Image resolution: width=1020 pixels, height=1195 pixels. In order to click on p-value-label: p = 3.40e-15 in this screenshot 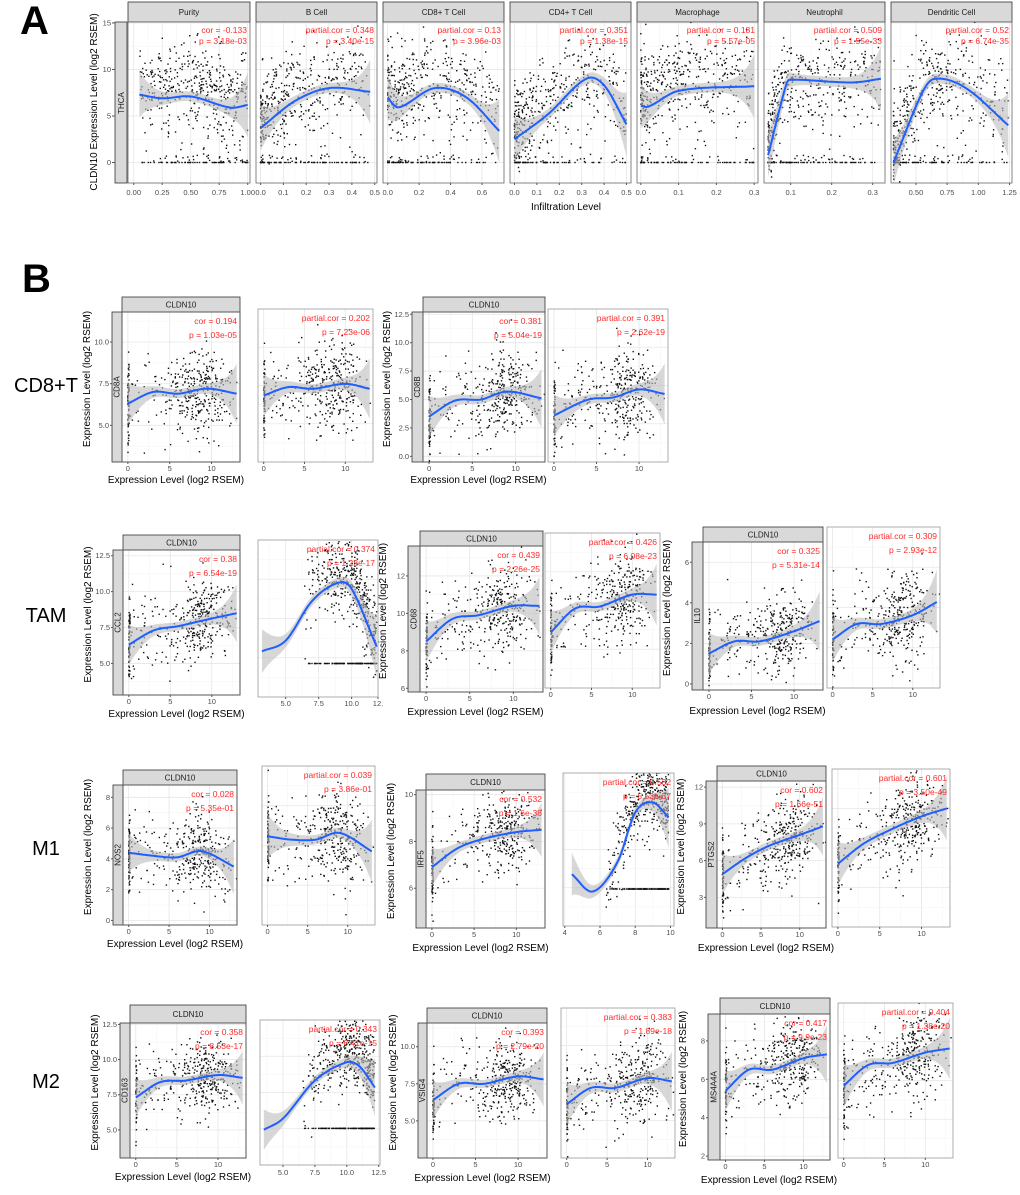, I will do `click(350, 41)`.